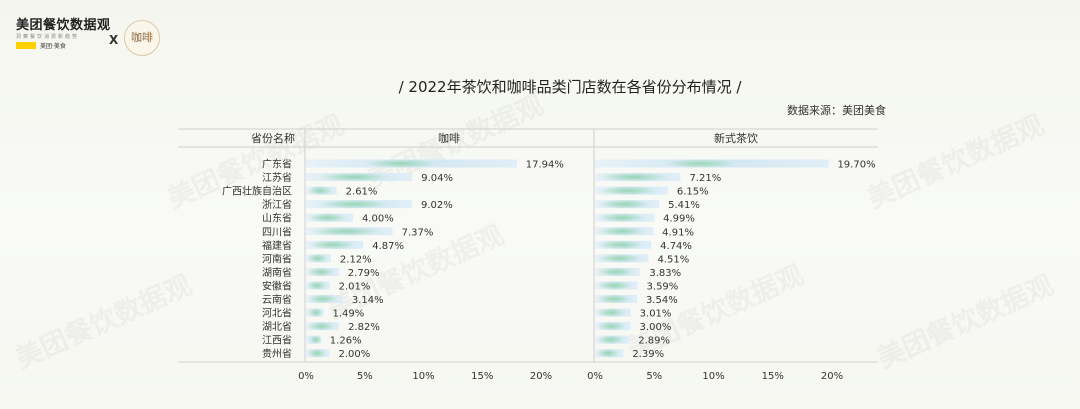  What do you see at coordinates (364, 327) in the screenshot?
I see `value-label-coffee: 2.82%` at bounding box center [364, 327].